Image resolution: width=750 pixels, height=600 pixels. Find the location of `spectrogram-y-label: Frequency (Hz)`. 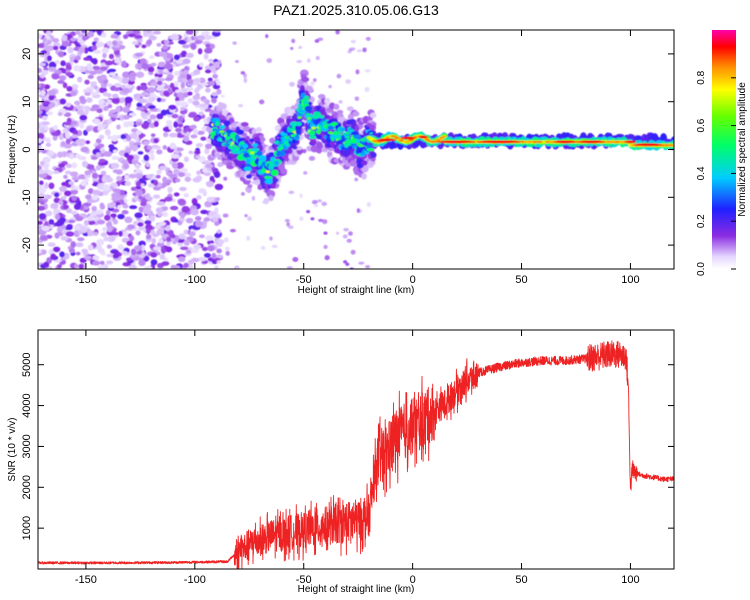

spectrogram-y-label: Frequency (Hz) is located at coordinates (12, 149).